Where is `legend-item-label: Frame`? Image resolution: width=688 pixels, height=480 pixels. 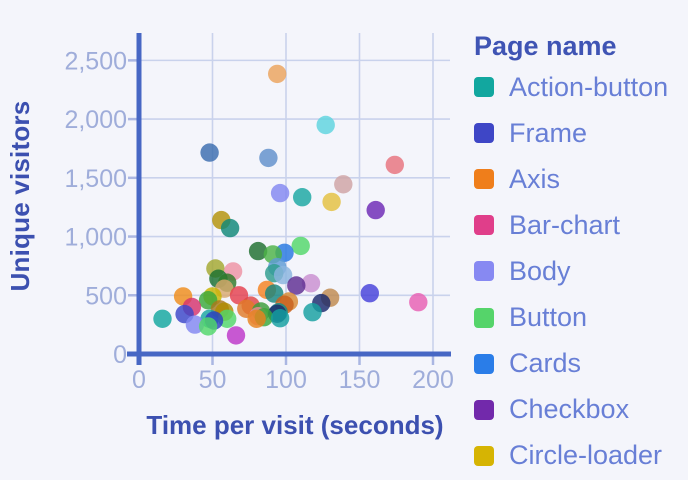
legend-item-label: Frame is located at coordinates (548, 132).